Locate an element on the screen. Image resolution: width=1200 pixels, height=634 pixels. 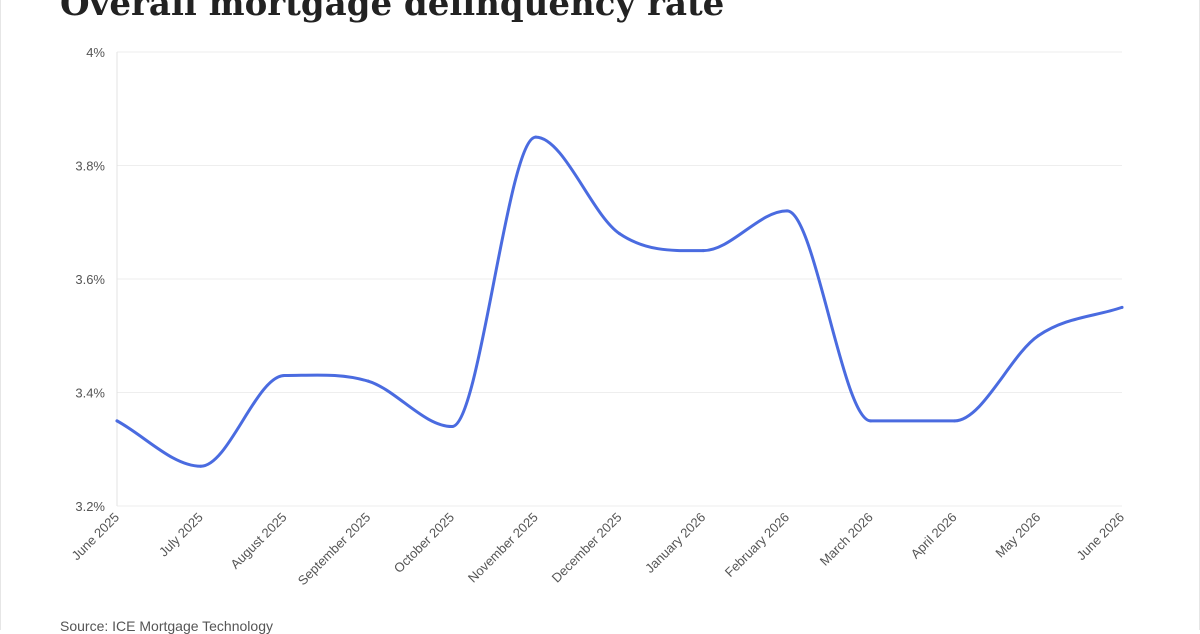
y-tick-label: 3.8% is located at coordinates (90, 166).